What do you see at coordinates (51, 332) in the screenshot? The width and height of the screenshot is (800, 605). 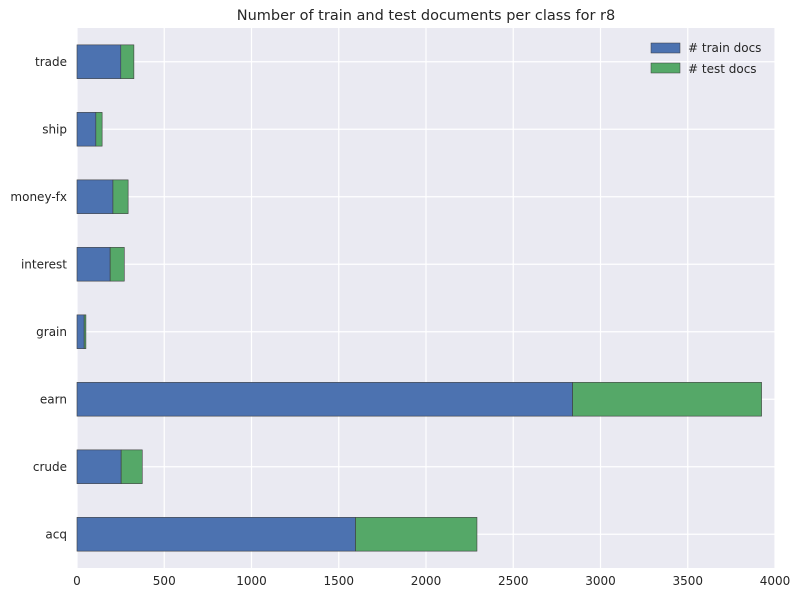 I see `y-tick-label: grain` at bounding box center [51, 332].